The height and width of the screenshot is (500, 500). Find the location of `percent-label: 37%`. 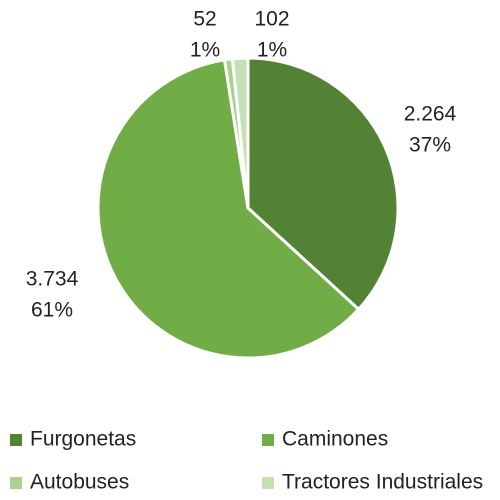

percent-label: 37% is located at coordinates (430, 145).